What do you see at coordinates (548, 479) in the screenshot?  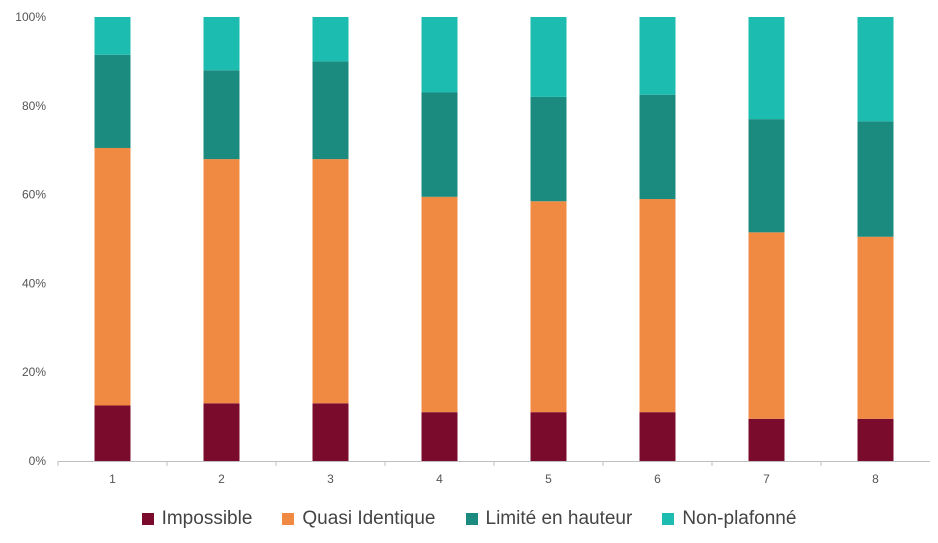 I see `x-tick-label: 5` at bounding box center [548, 479].